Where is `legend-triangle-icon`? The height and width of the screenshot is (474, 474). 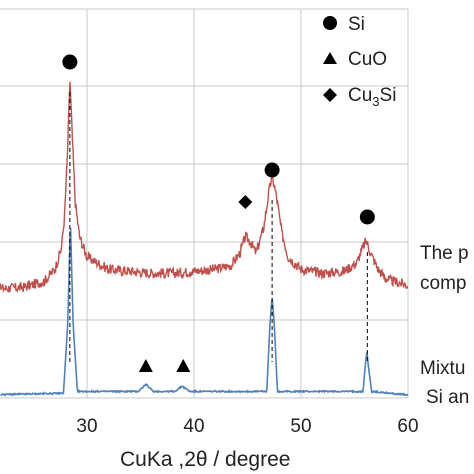 legend-triangle-icon is located at coordinates (330, 58).